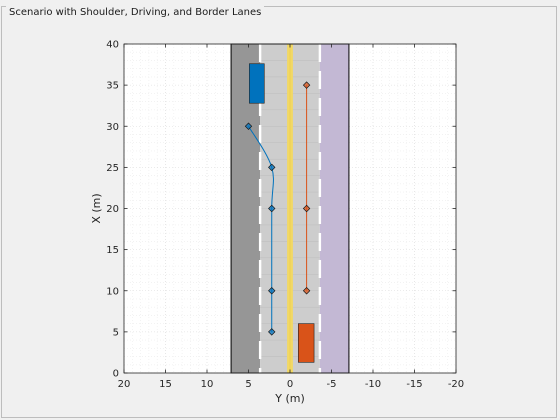 This screenshot has height=420, width=560. What do you see at coordinates (112, 250) in the screenshot?
I see `y-tick-label: 15` at bounding box center [112, 250].